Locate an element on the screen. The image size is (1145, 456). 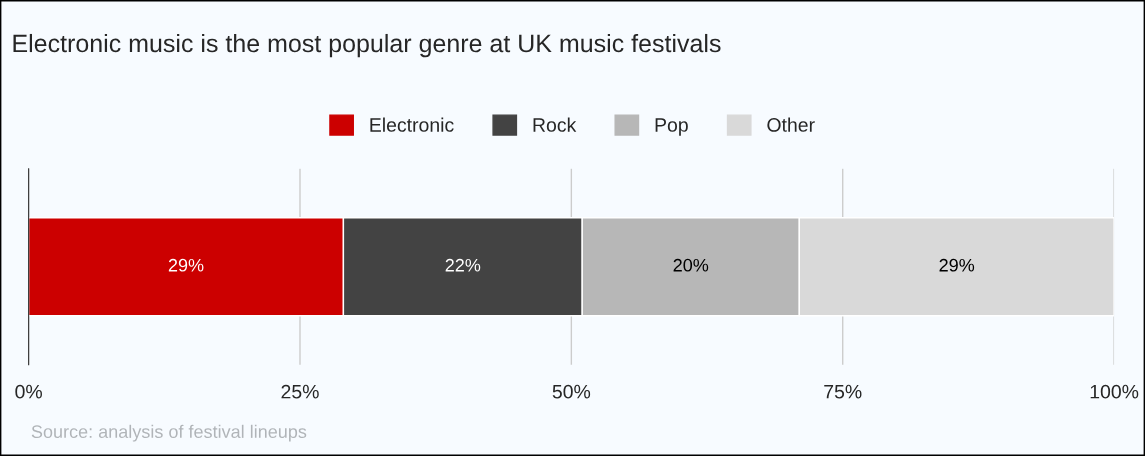
legend-label: Other is located at coordinates (791, 124).